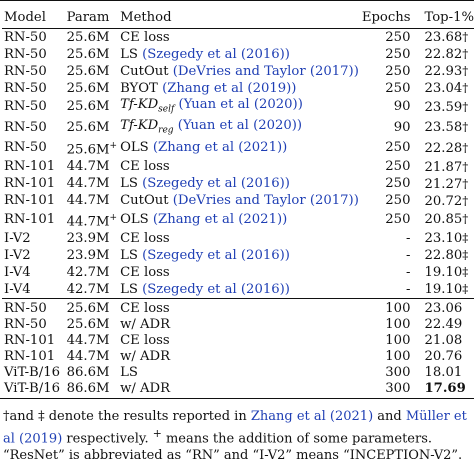 Image resolution: width=474 pixels, height=464 pixels. What do you see at coordinates (237, 0) in the screenshot?
I see `top-rule` at bounding box center [237, 0].